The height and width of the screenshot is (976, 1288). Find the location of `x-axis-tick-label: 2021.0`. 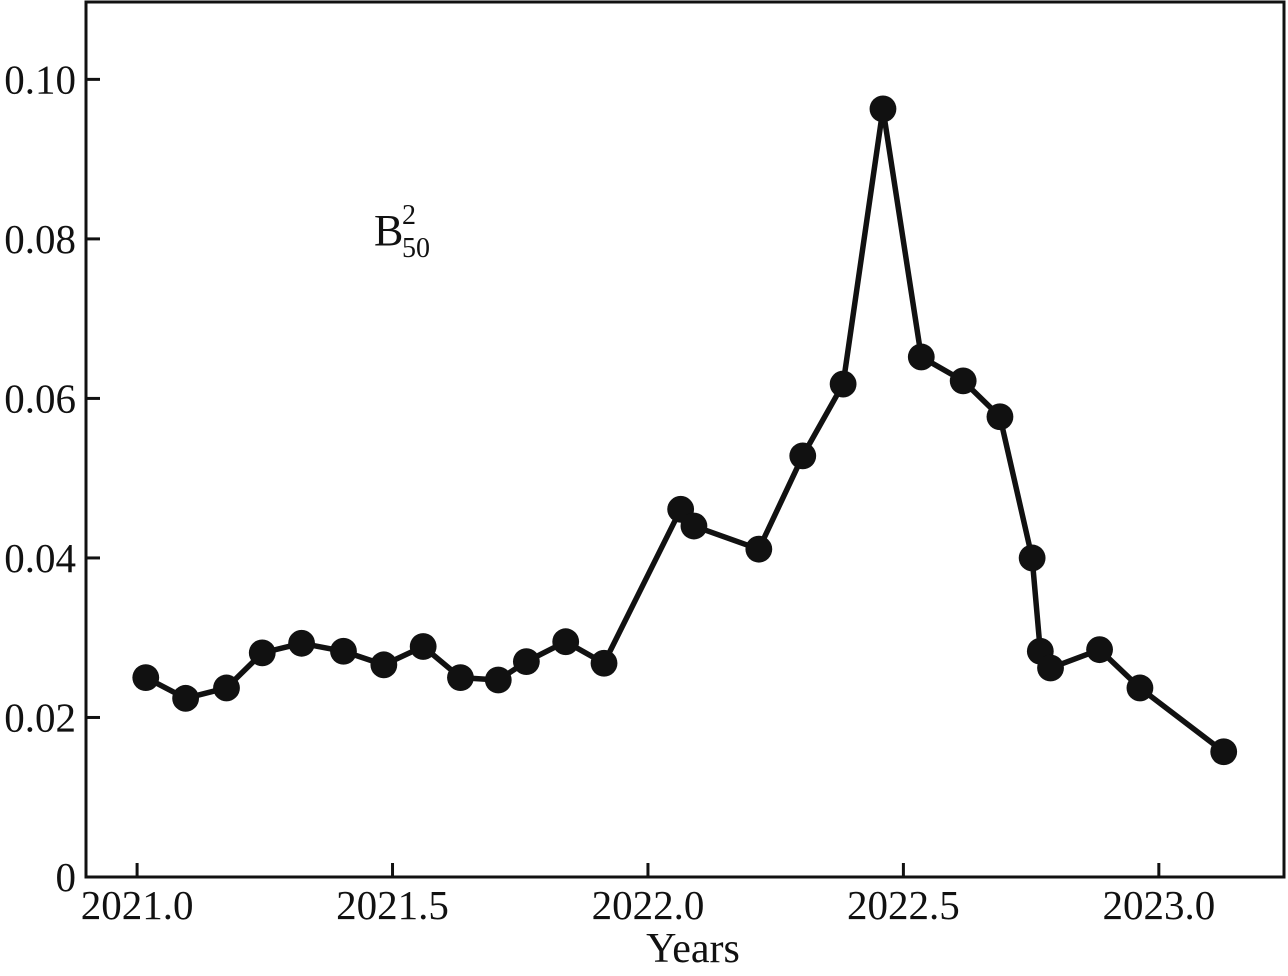

x-axis-tick-label: 2021.0 is located at coordinates (137, 905).